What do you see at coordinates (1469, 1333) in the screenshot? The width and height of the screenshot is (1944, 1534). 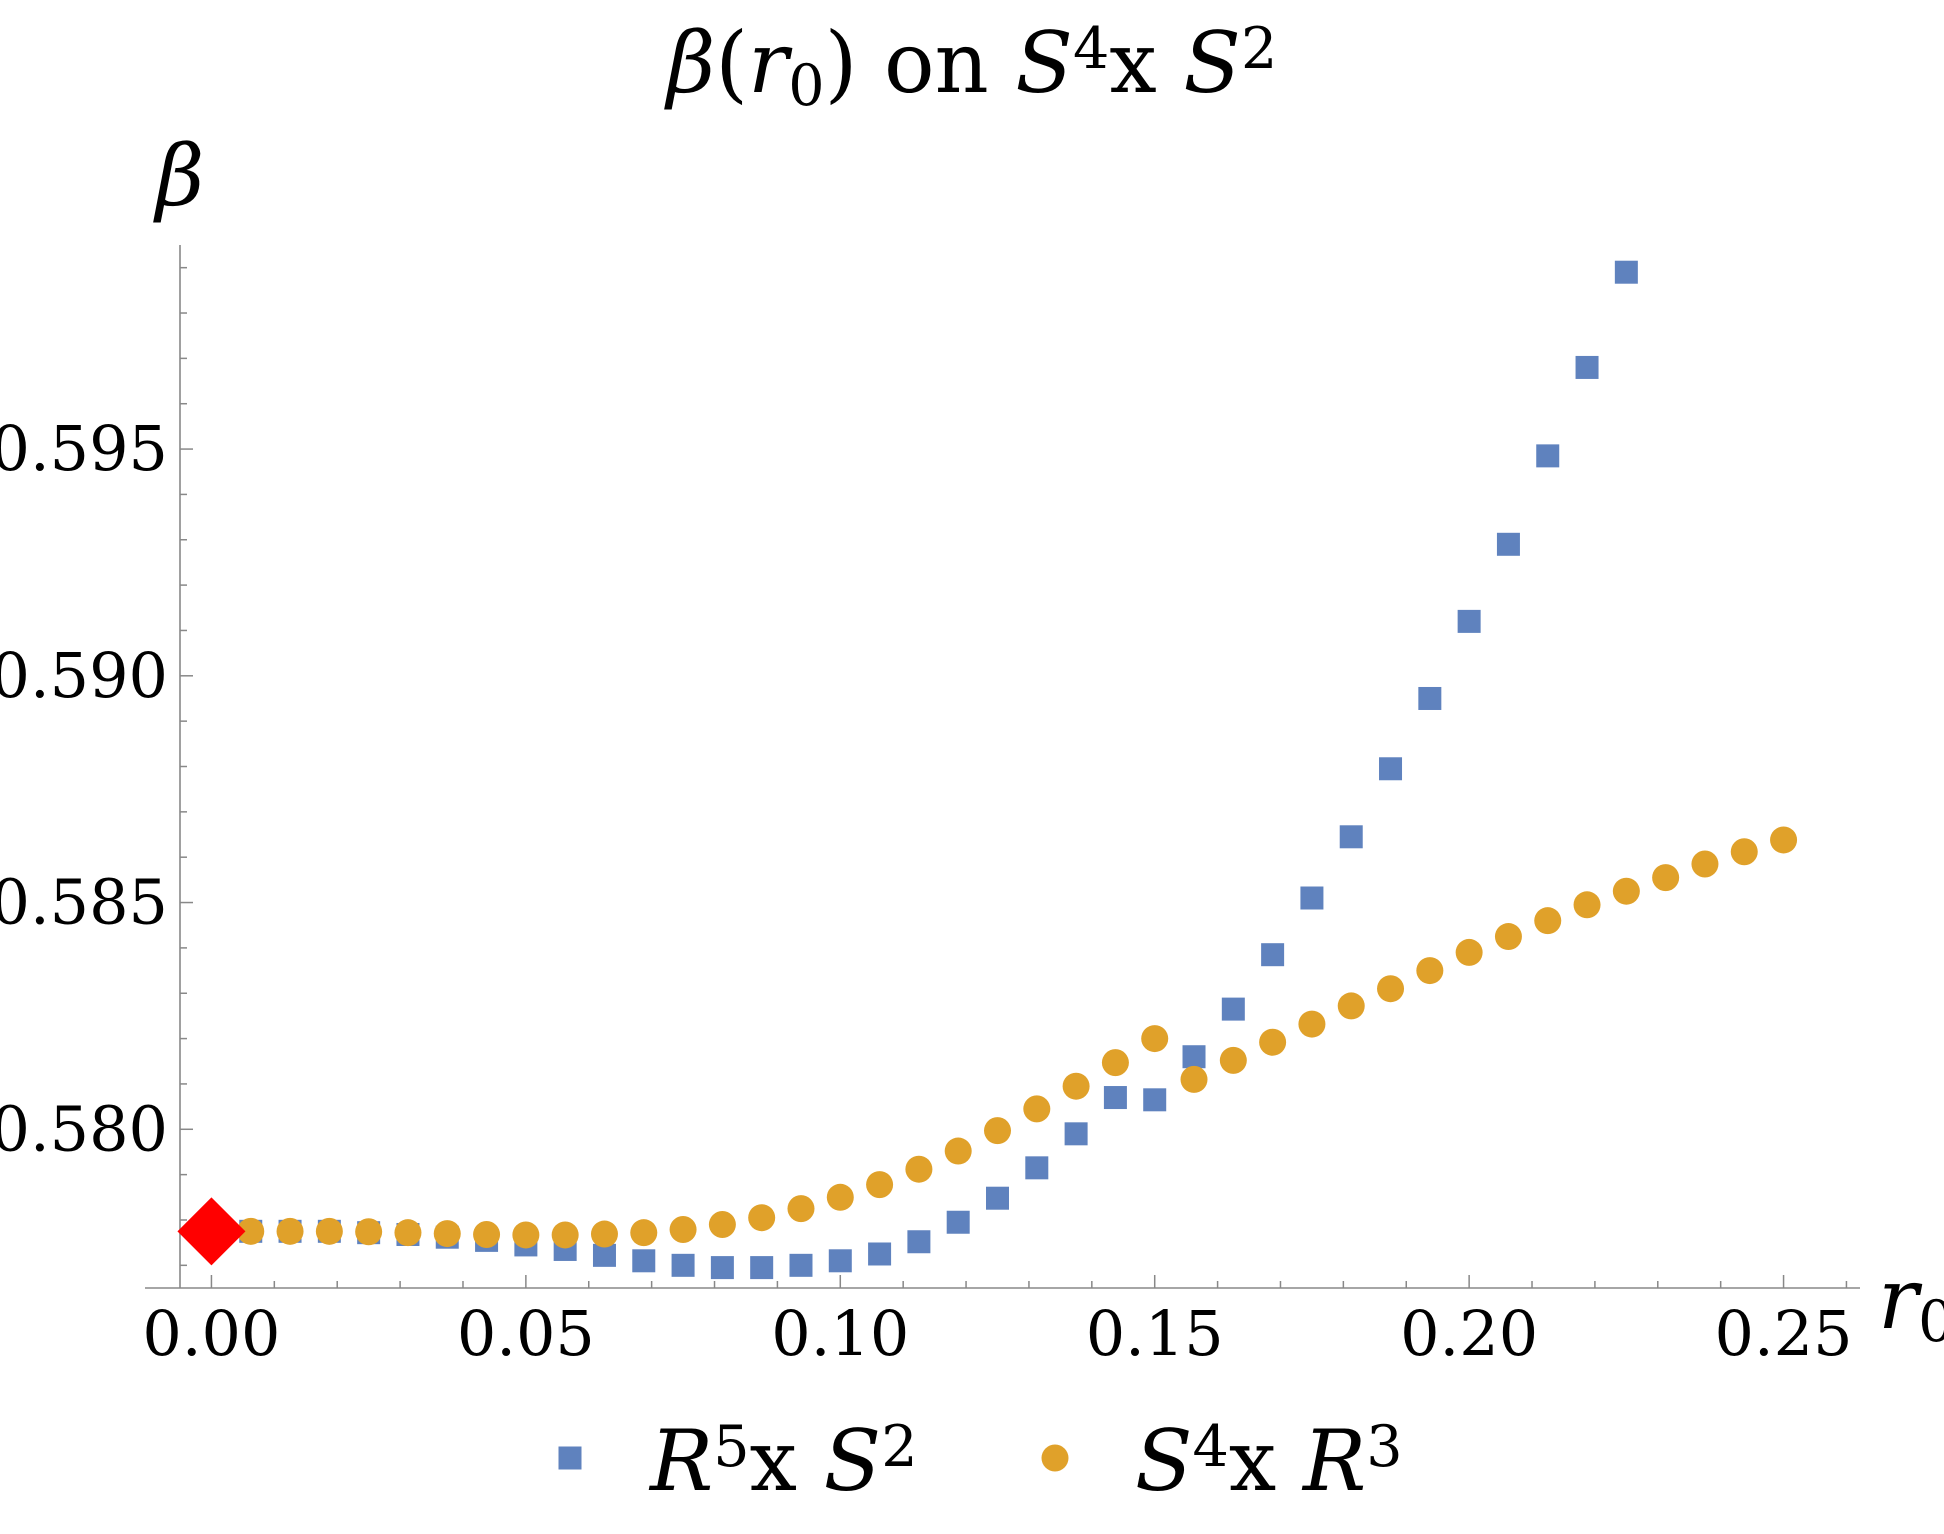 I see `x-tick-label: 0.20` at bounding box center [1469, 1333].